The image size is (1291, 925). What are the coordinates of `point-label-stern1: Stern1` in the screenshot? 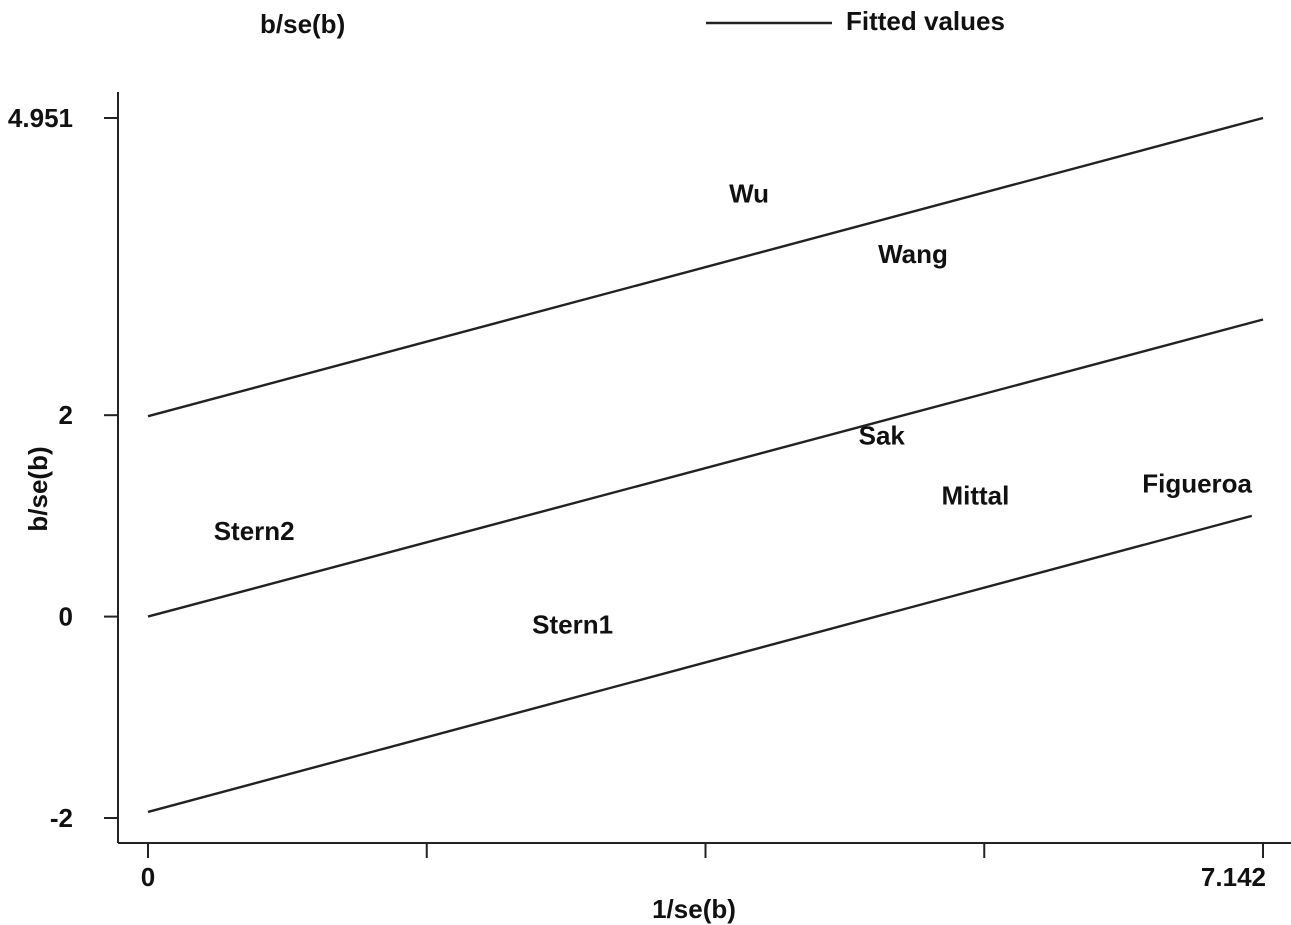 It's located at (572, 625).